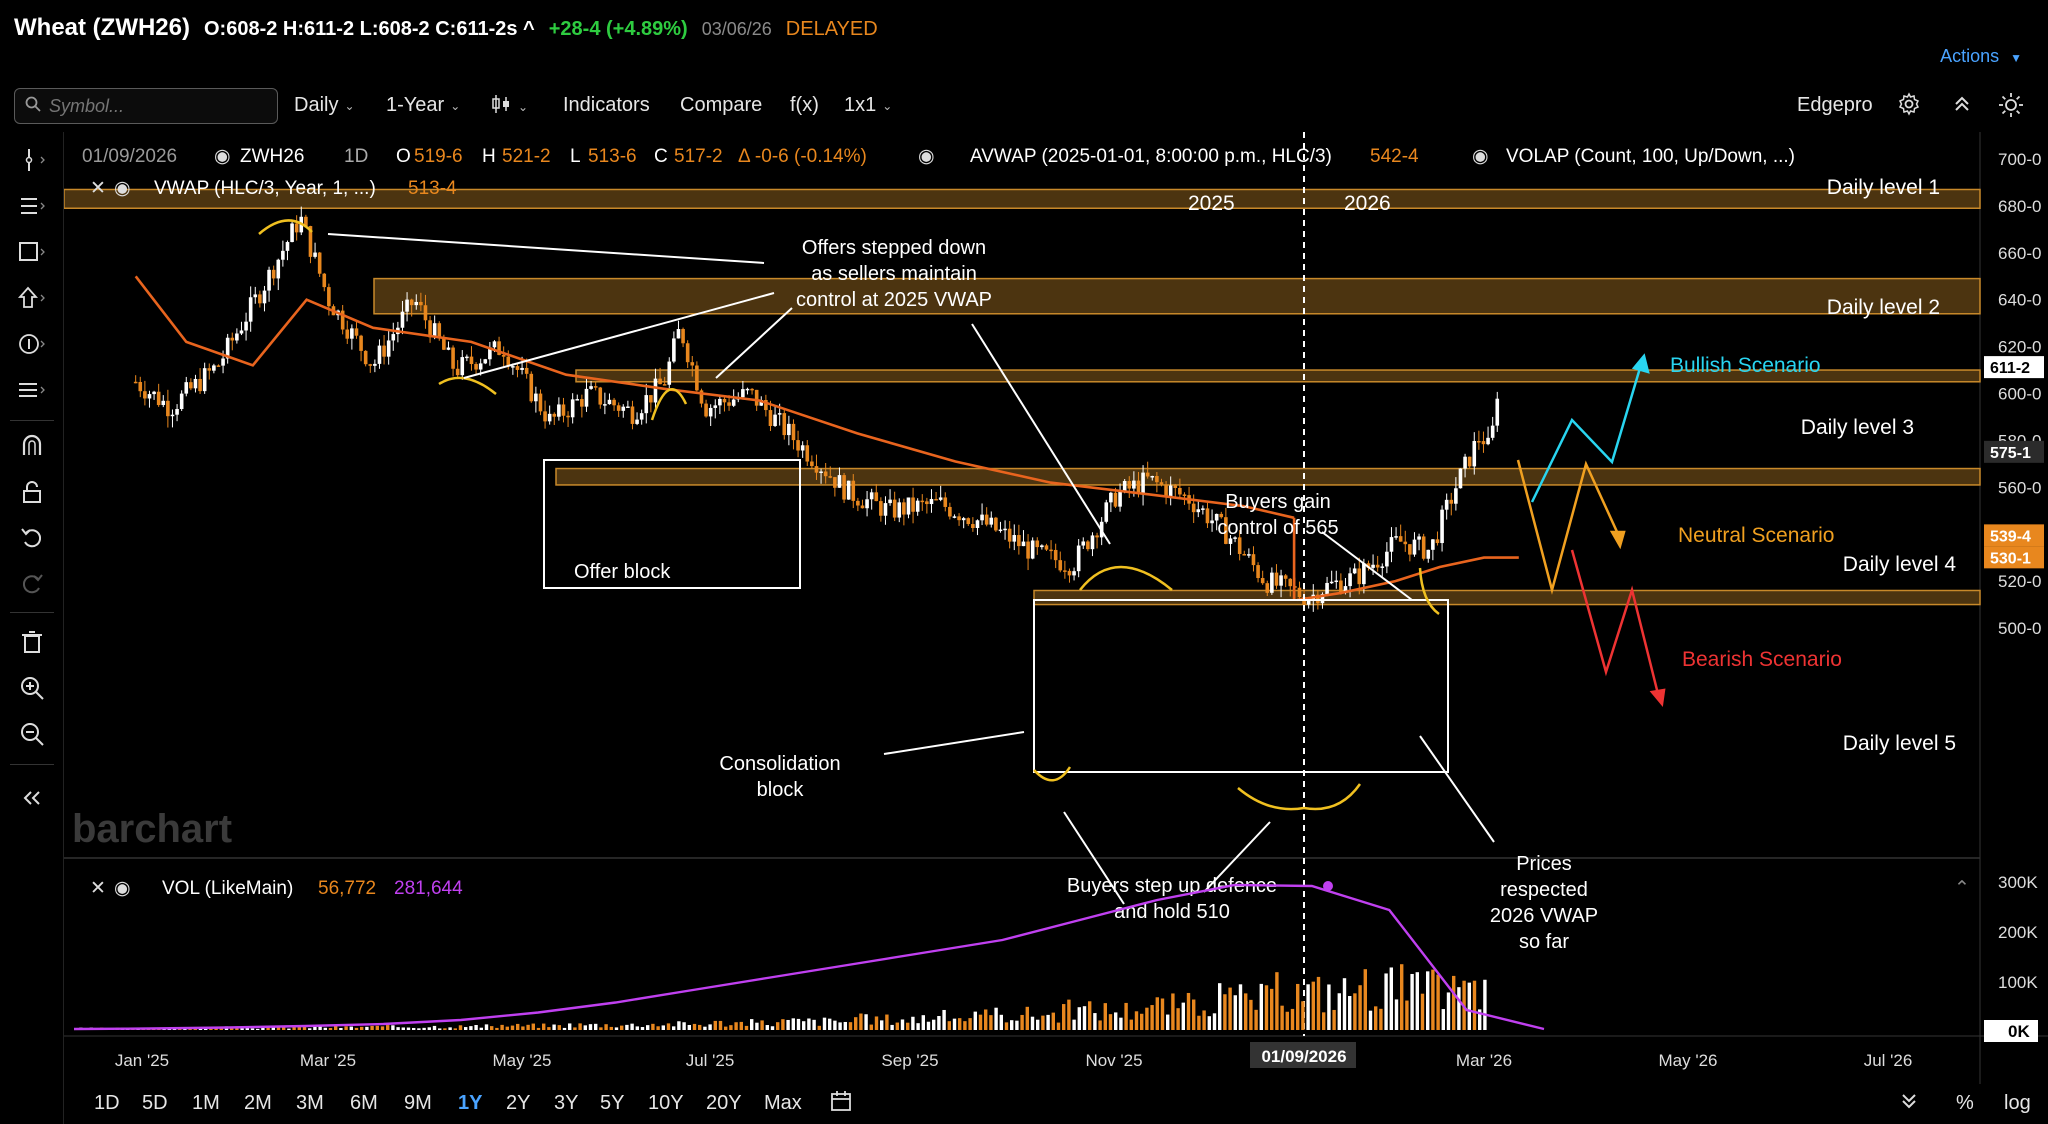 This screenshot has height=1124, width=2048. I want to click on range-1m: 1M, so click(206, 1103).